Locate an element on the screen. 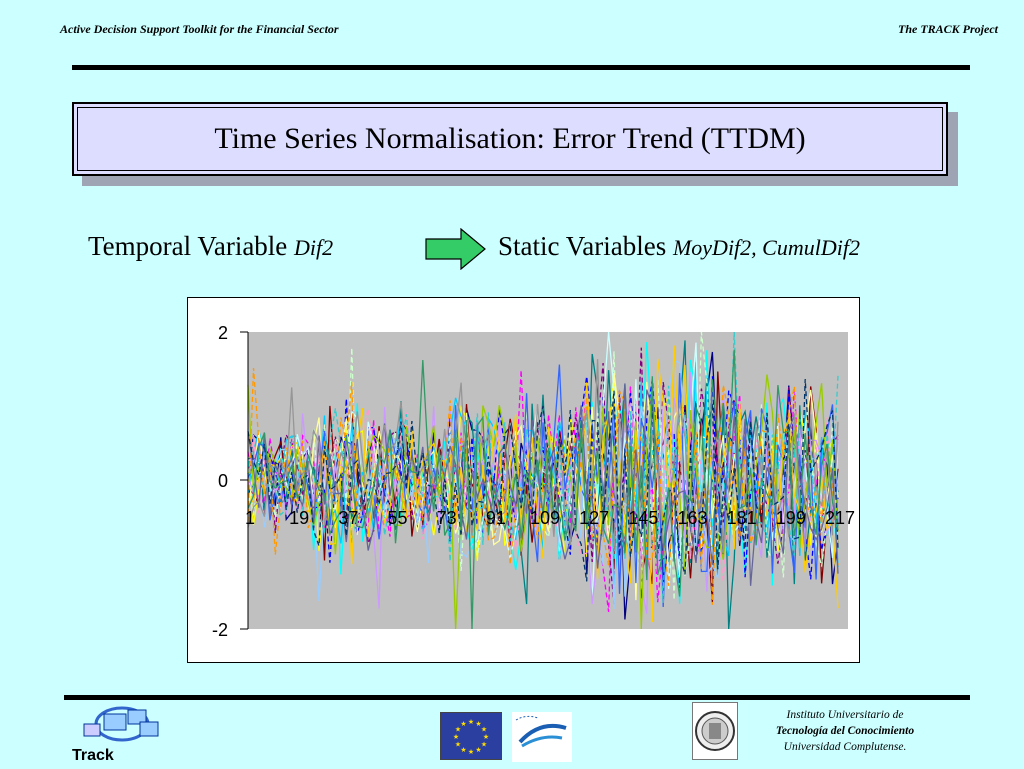 This screenshot has width=1024, height=769. top-divider is located at coordinates (521, 67).